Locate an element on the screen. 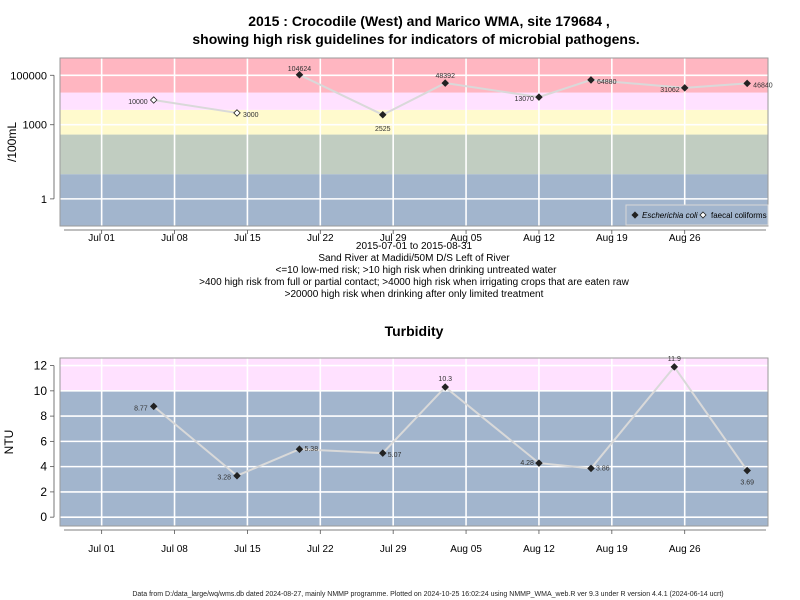 The image size is (800, 600). y-tick-label: 0 is located at coordinates (43, 517).